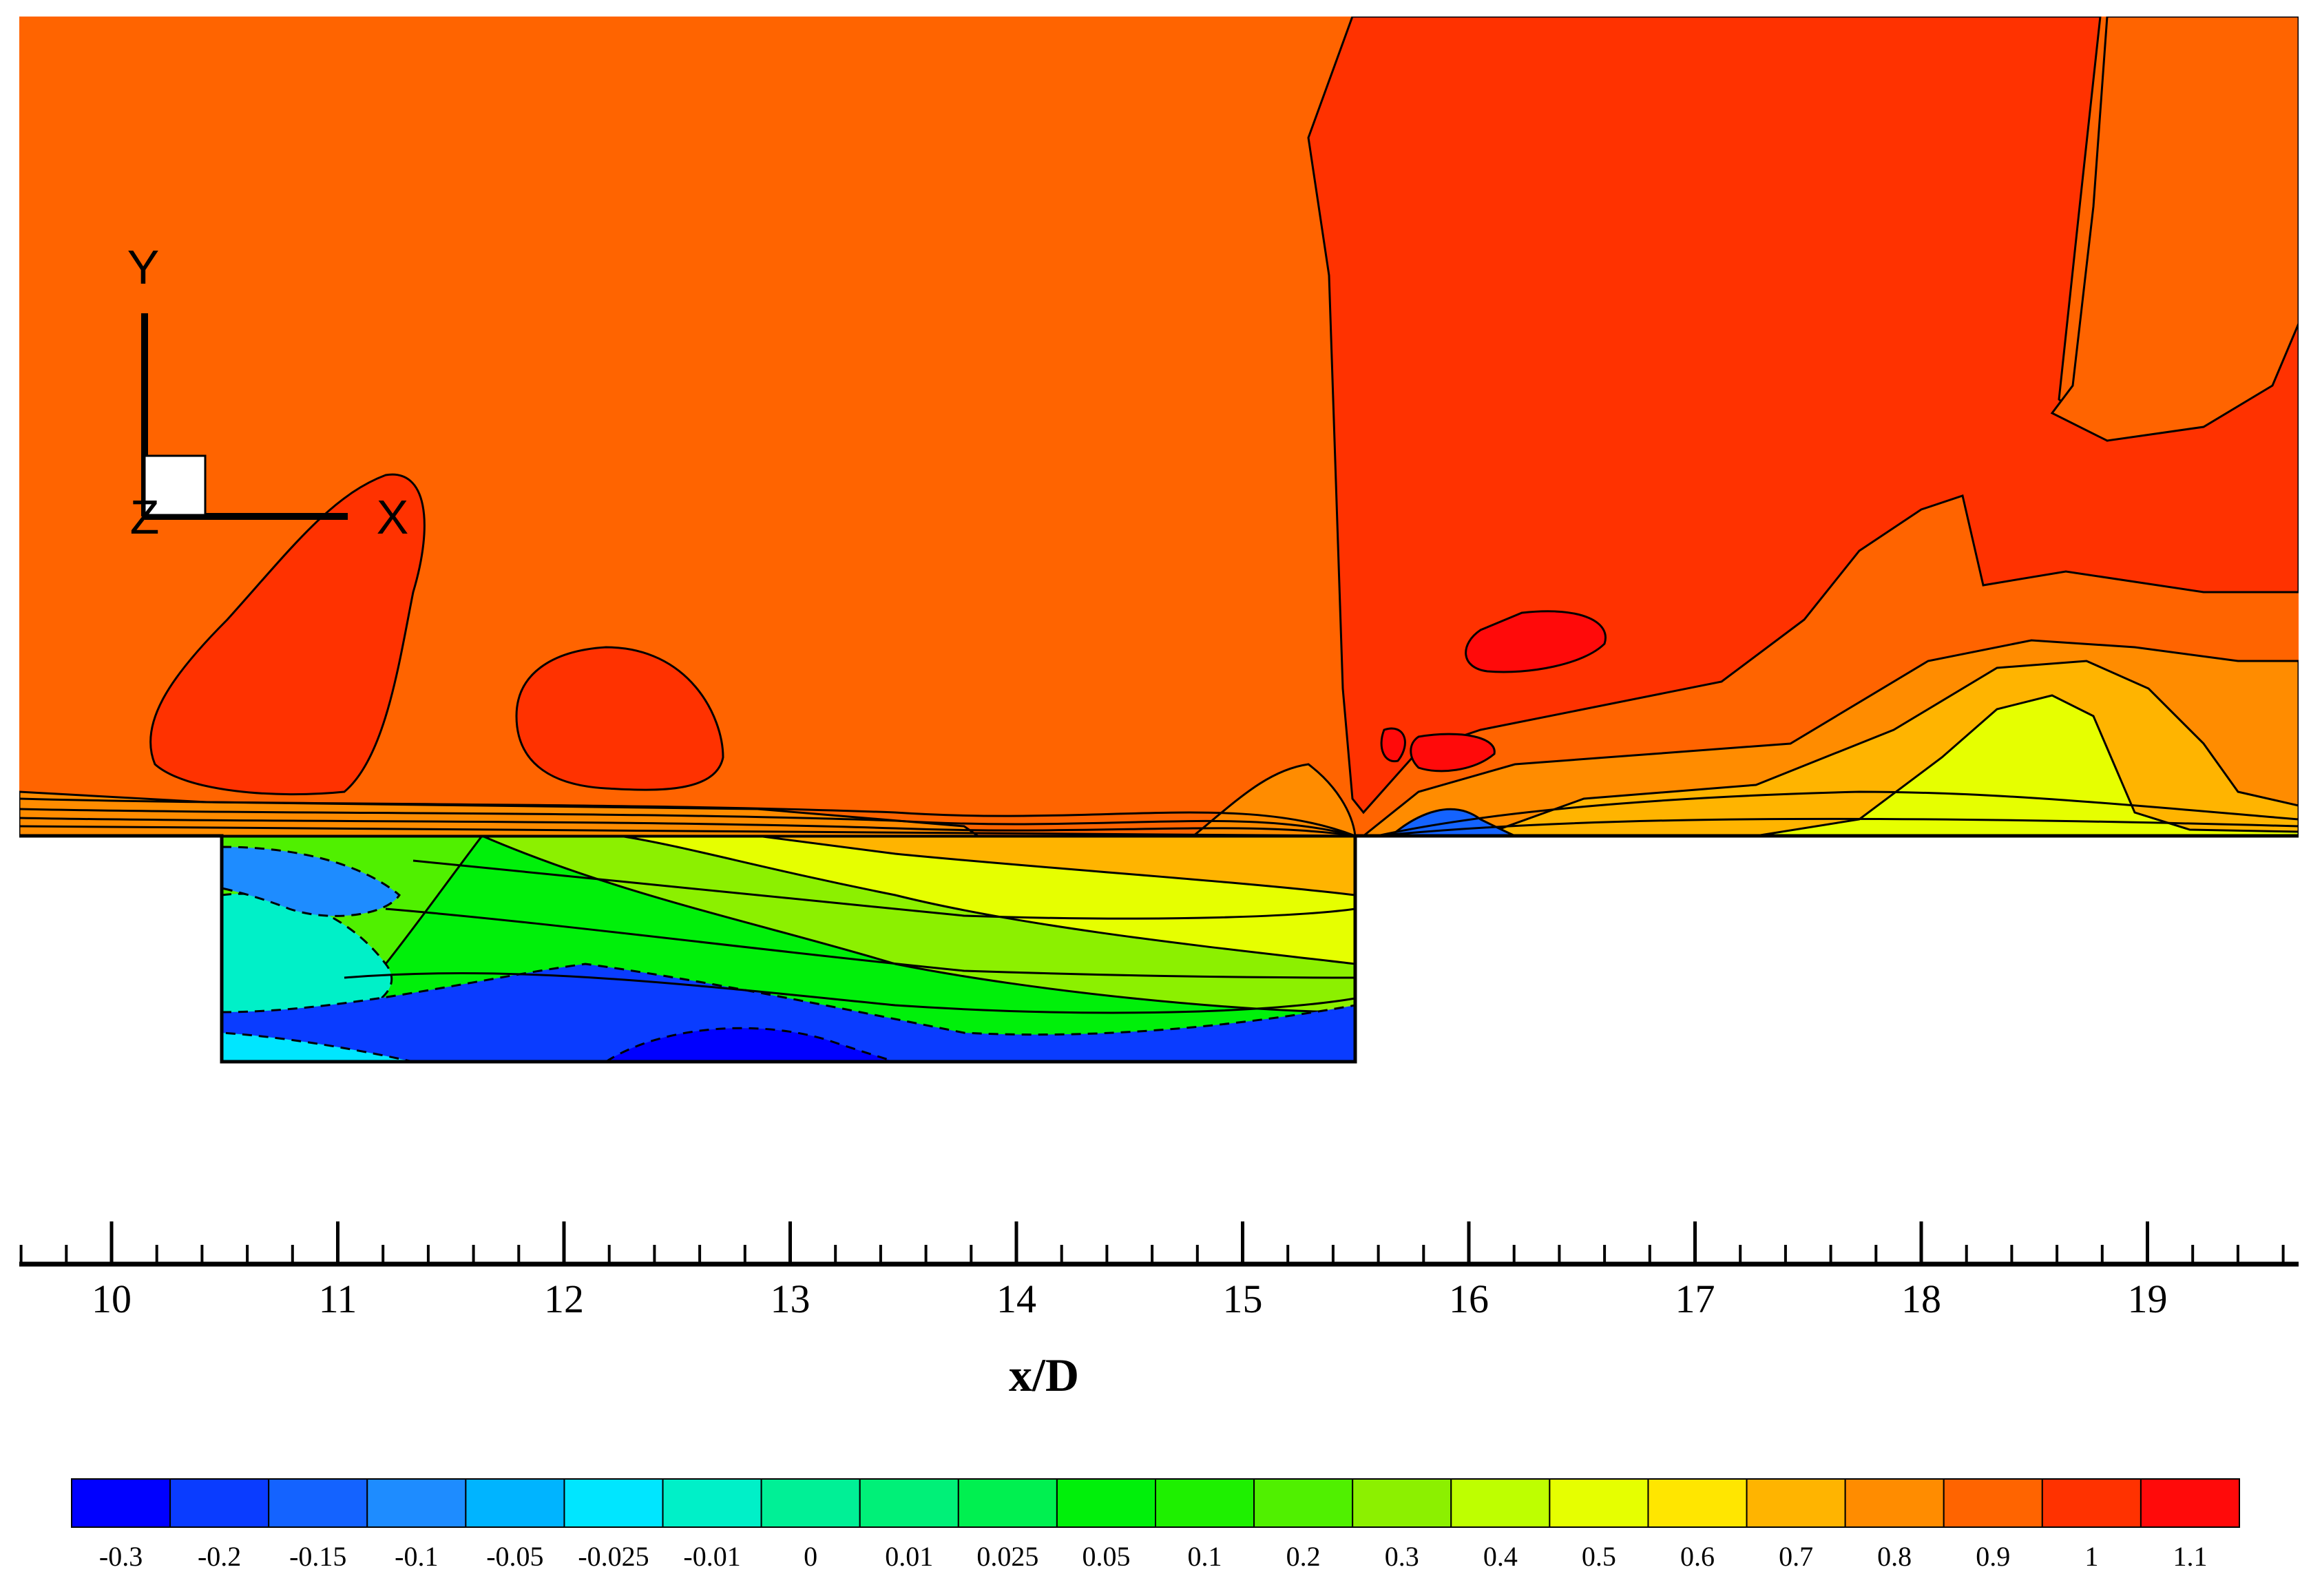 This screenshot has width=2311, height=1596. I want to click on colorbar-label: 0, so click(811, 1556).